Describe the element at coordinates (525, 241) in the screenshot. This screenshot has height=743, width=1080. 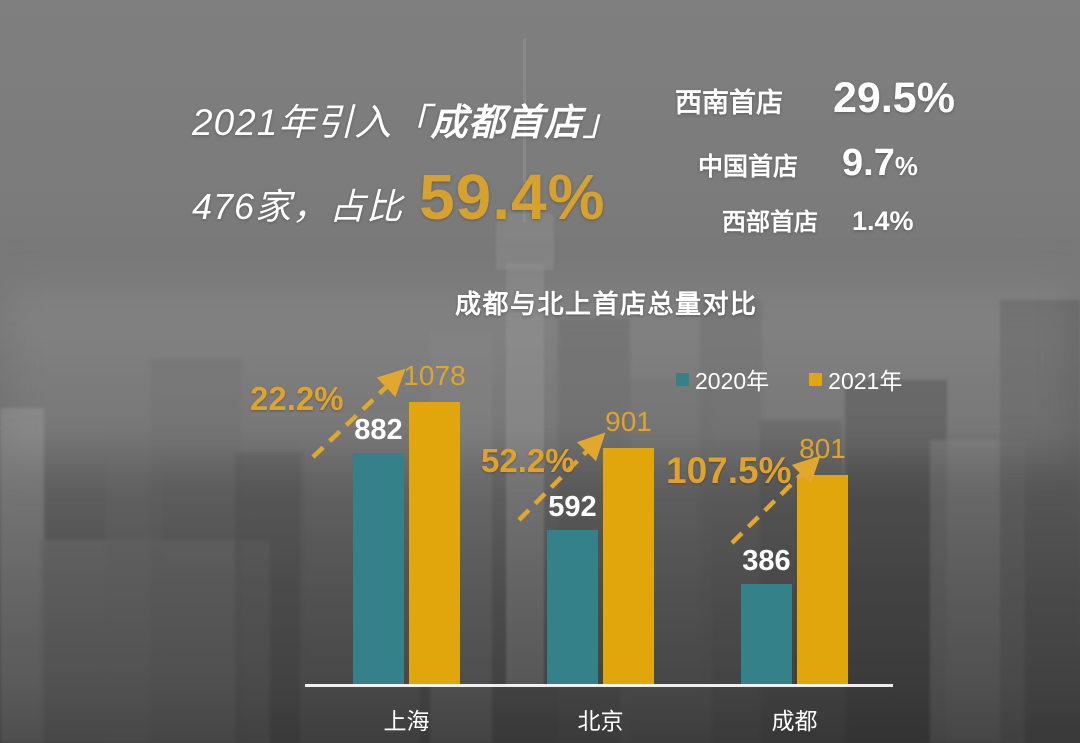
I see `tv-tower-turret` at that location.